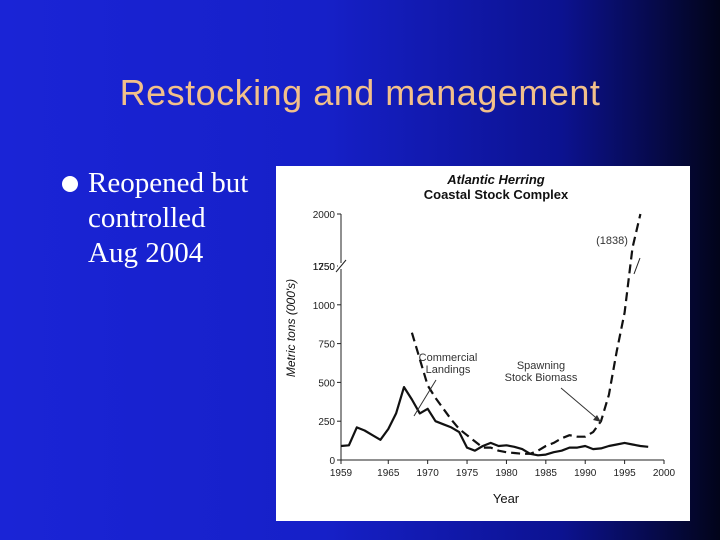 This screenshot has height=540, width=720. What do you see at coordinates (291, 328) in the screenshot?
I see `y-axis-label: Metric tons (000's)` at bounding box center [291, 328].